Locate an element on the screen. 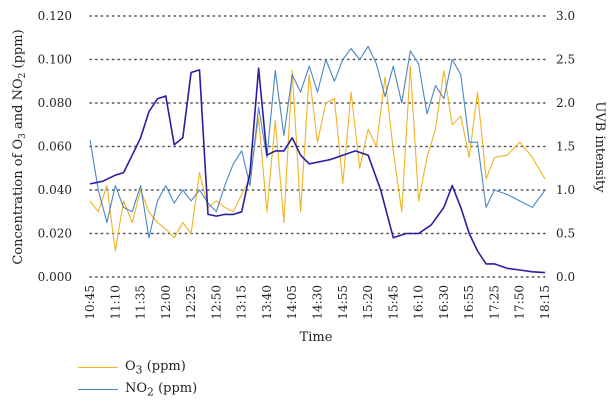  right-tick-label: 1.5 is located at coordinates (565, 147).